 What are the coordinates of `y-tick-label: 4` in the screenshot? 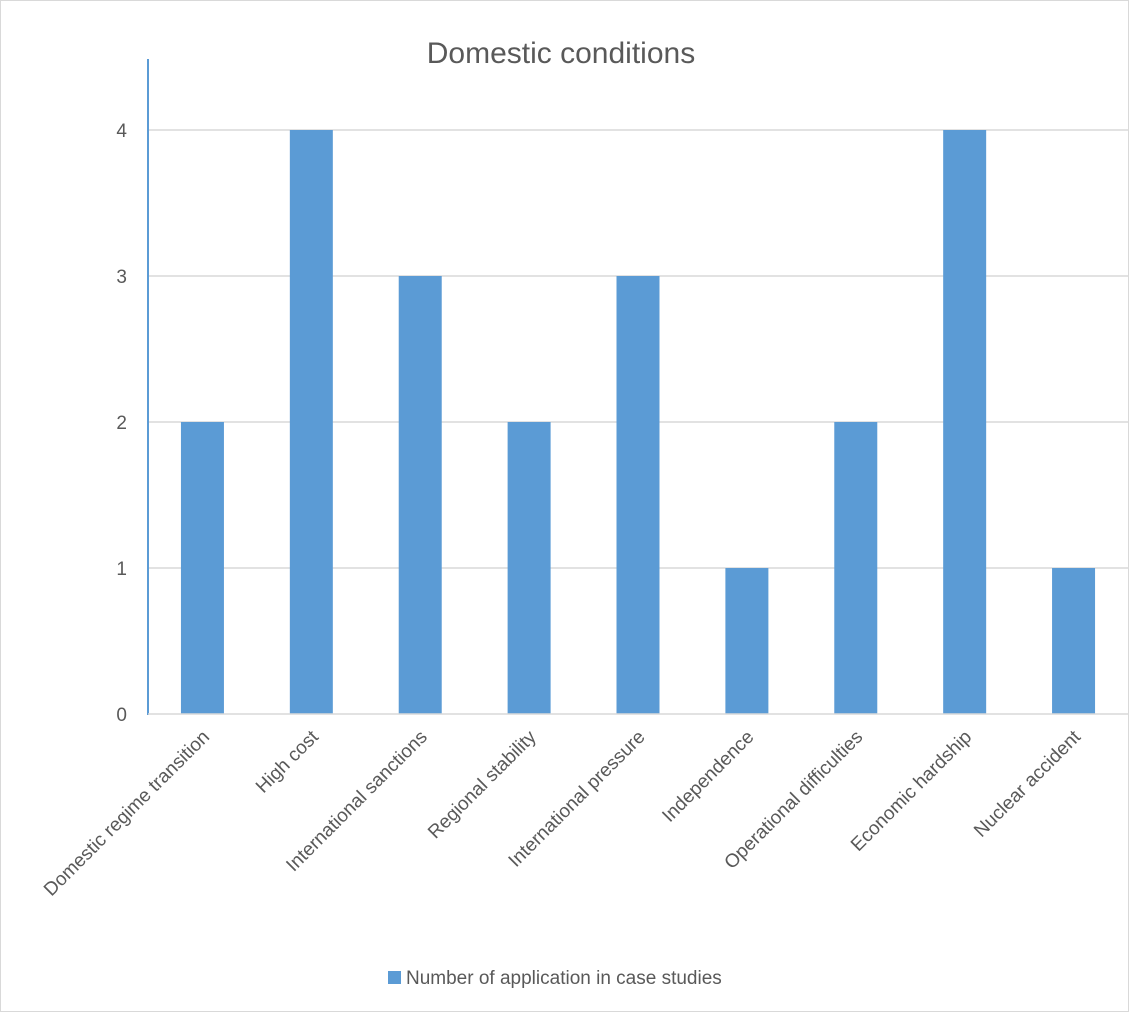 It's located at (121, 131).